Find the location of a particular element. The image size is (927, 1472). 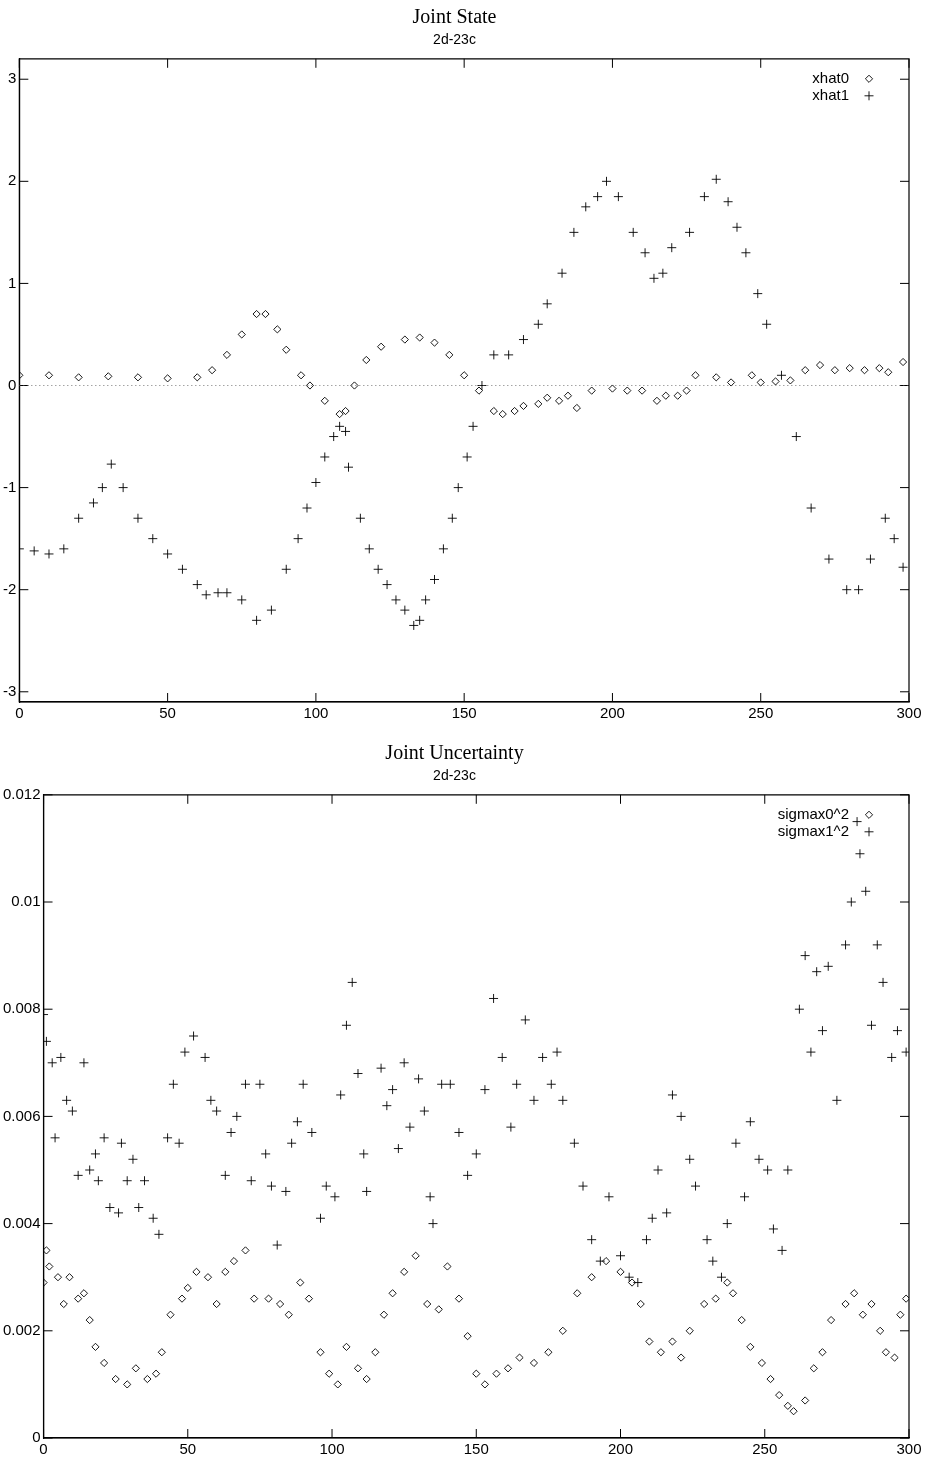

chart-title: Joint Uncertainty is located at coordinates (454, 753).